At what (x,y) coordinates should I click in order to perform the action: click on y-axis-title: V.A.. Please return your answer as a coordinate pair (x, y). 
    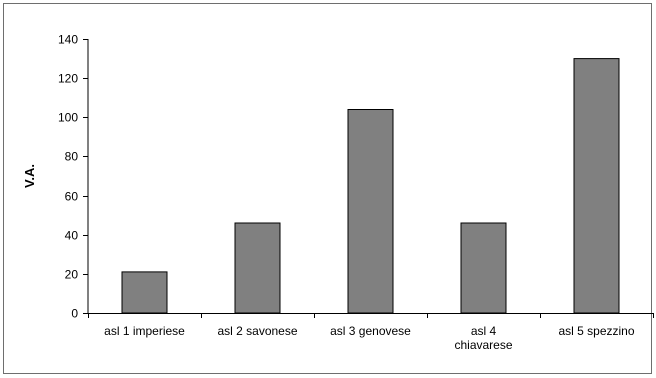
    Looking at the image, I should click on (29, 176).